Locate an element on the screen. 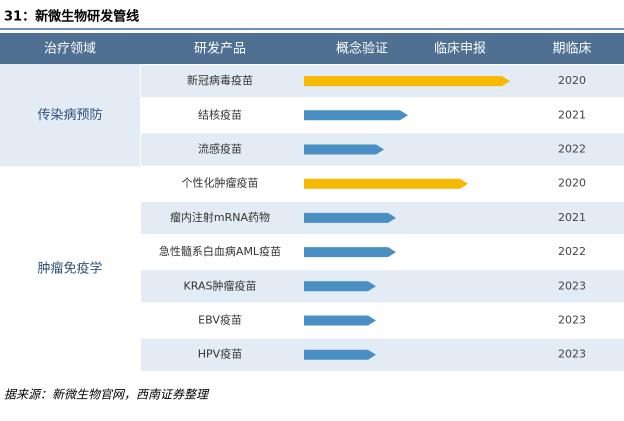 The image size is (624, 421). header-cell: 治疗领域 is located at coordinates (70, 49).